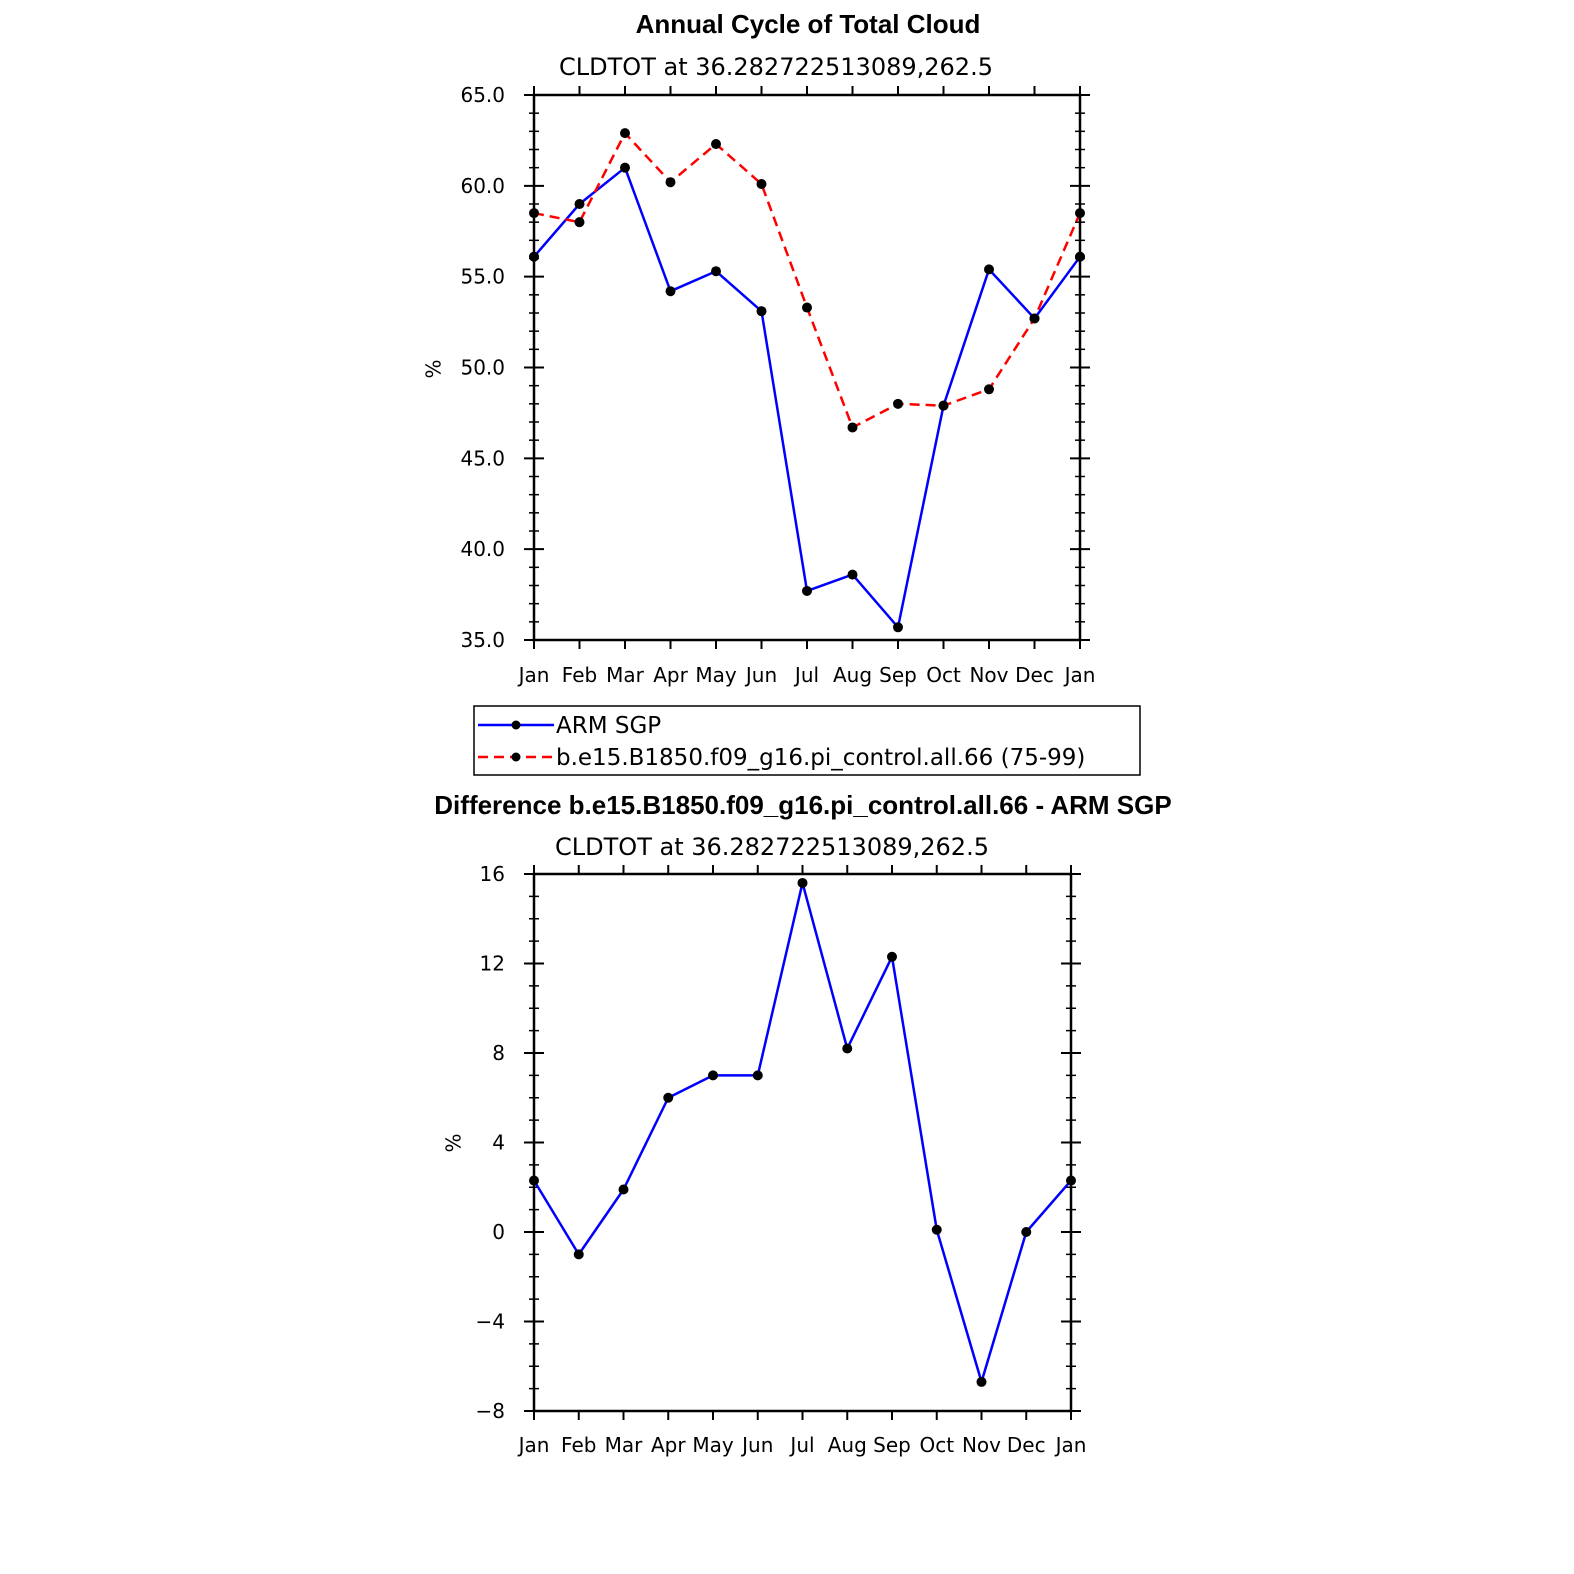 Image resolution: width=1574 pixels, height=1574 pixels. Describe the element at coordinates (482, 186) in the screenshot. I see `y-tick-label: 60.0` at that location.